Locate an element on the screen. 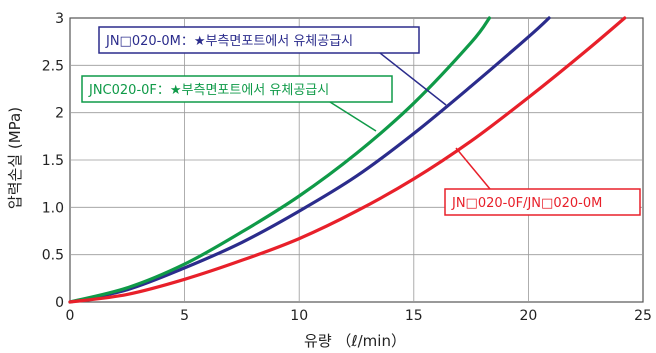 The height and width of the screenshot is (353, 656). y-tick-label: 2 is located at coordinates (59, 114).